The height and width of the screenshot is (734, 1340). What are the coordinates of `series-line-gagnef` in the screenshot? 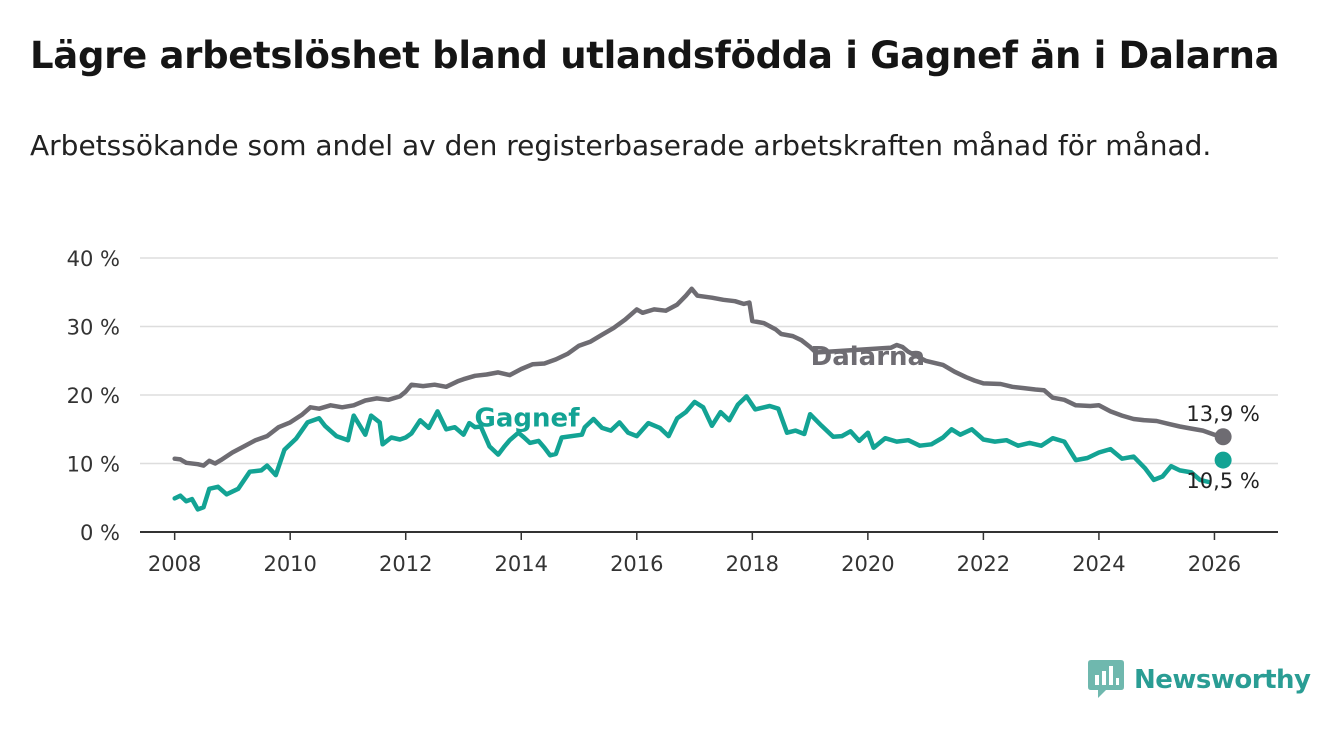 It's located at (691, 453).